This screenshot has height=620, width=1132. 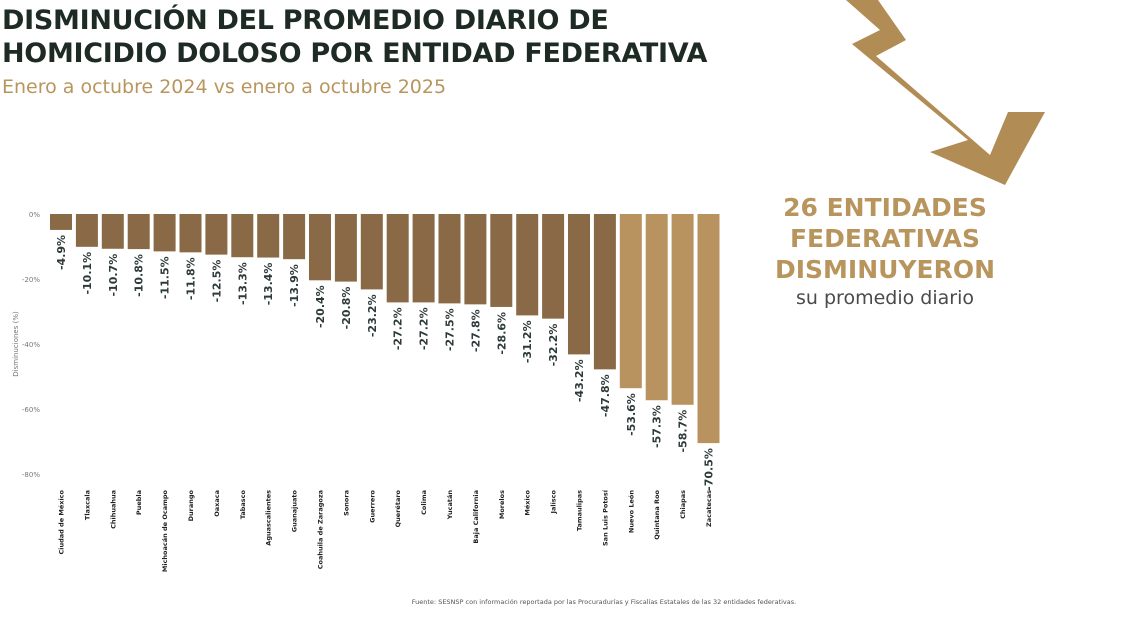 What do you see at coordinates (31, 280) in the screenshot?
I see `y-tick-label: -20%` at bounding box center [31, 280].